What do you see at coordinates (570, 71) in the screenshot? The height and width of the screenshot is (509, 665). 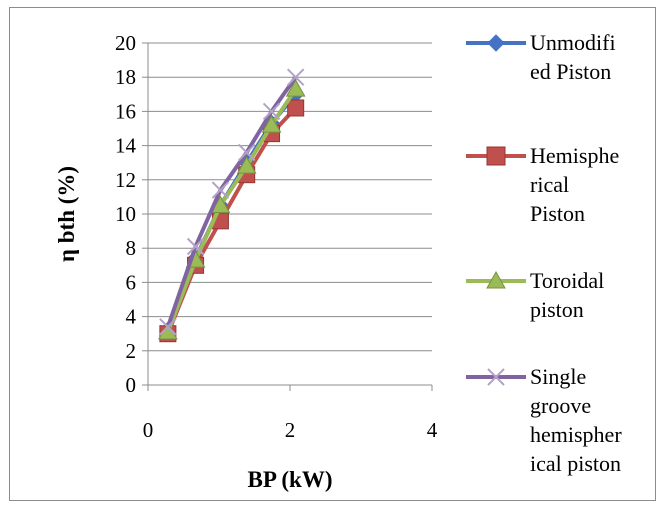 I see `legend-label: ed Piston` at bounding box center [570, 71].